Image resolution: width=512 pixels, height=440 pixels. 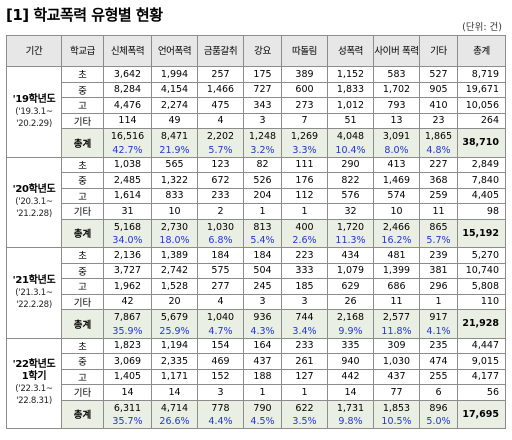 What do you see at coordinates (438, 392) in the screenshot?
I see `value-cell: 6` at bounding box center [438, 392].